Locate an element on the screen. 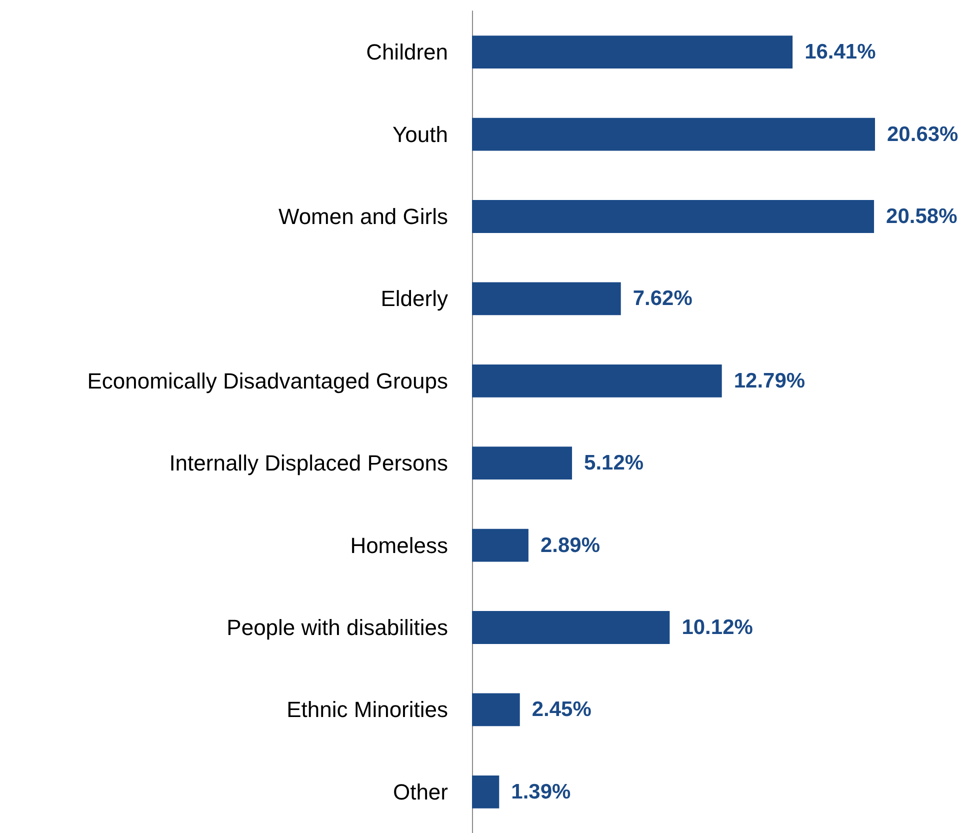 This screenshot has width=973, height=833. y-tick-label: Children is located at coordinates (407, 52).